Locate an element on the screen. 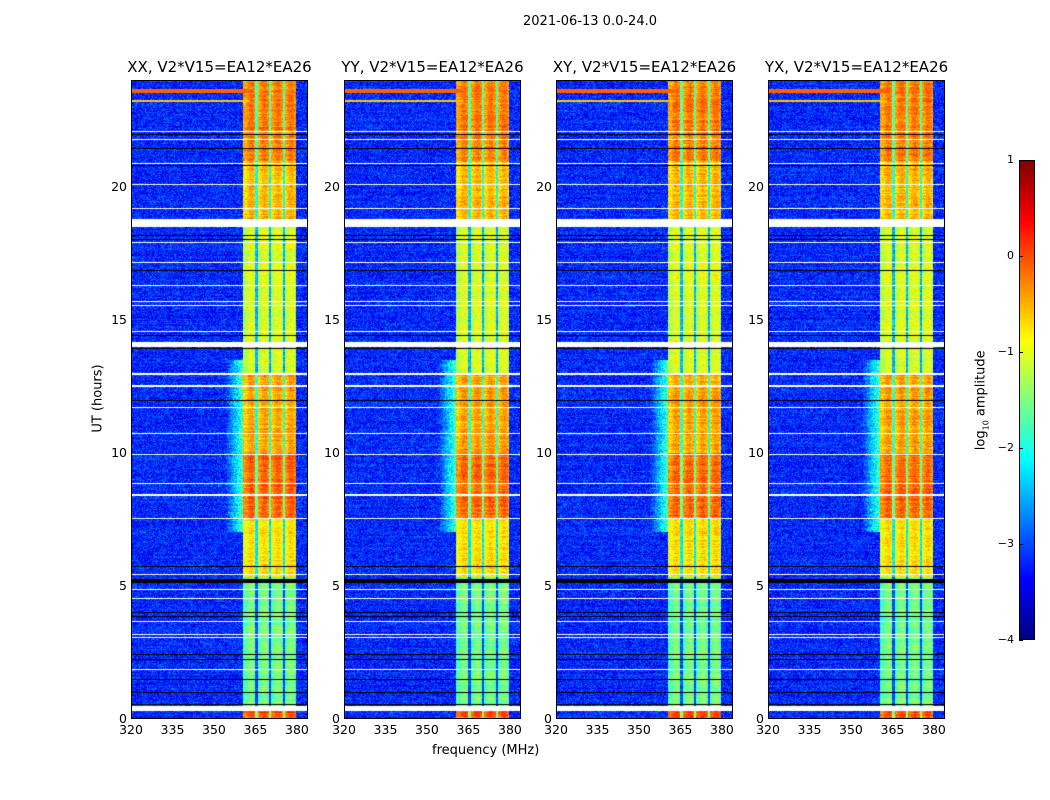 The image size is (1050, 800). panel-title-2: YY, V2*V15=EA12*EA26 is located at coordinates (432, 67).